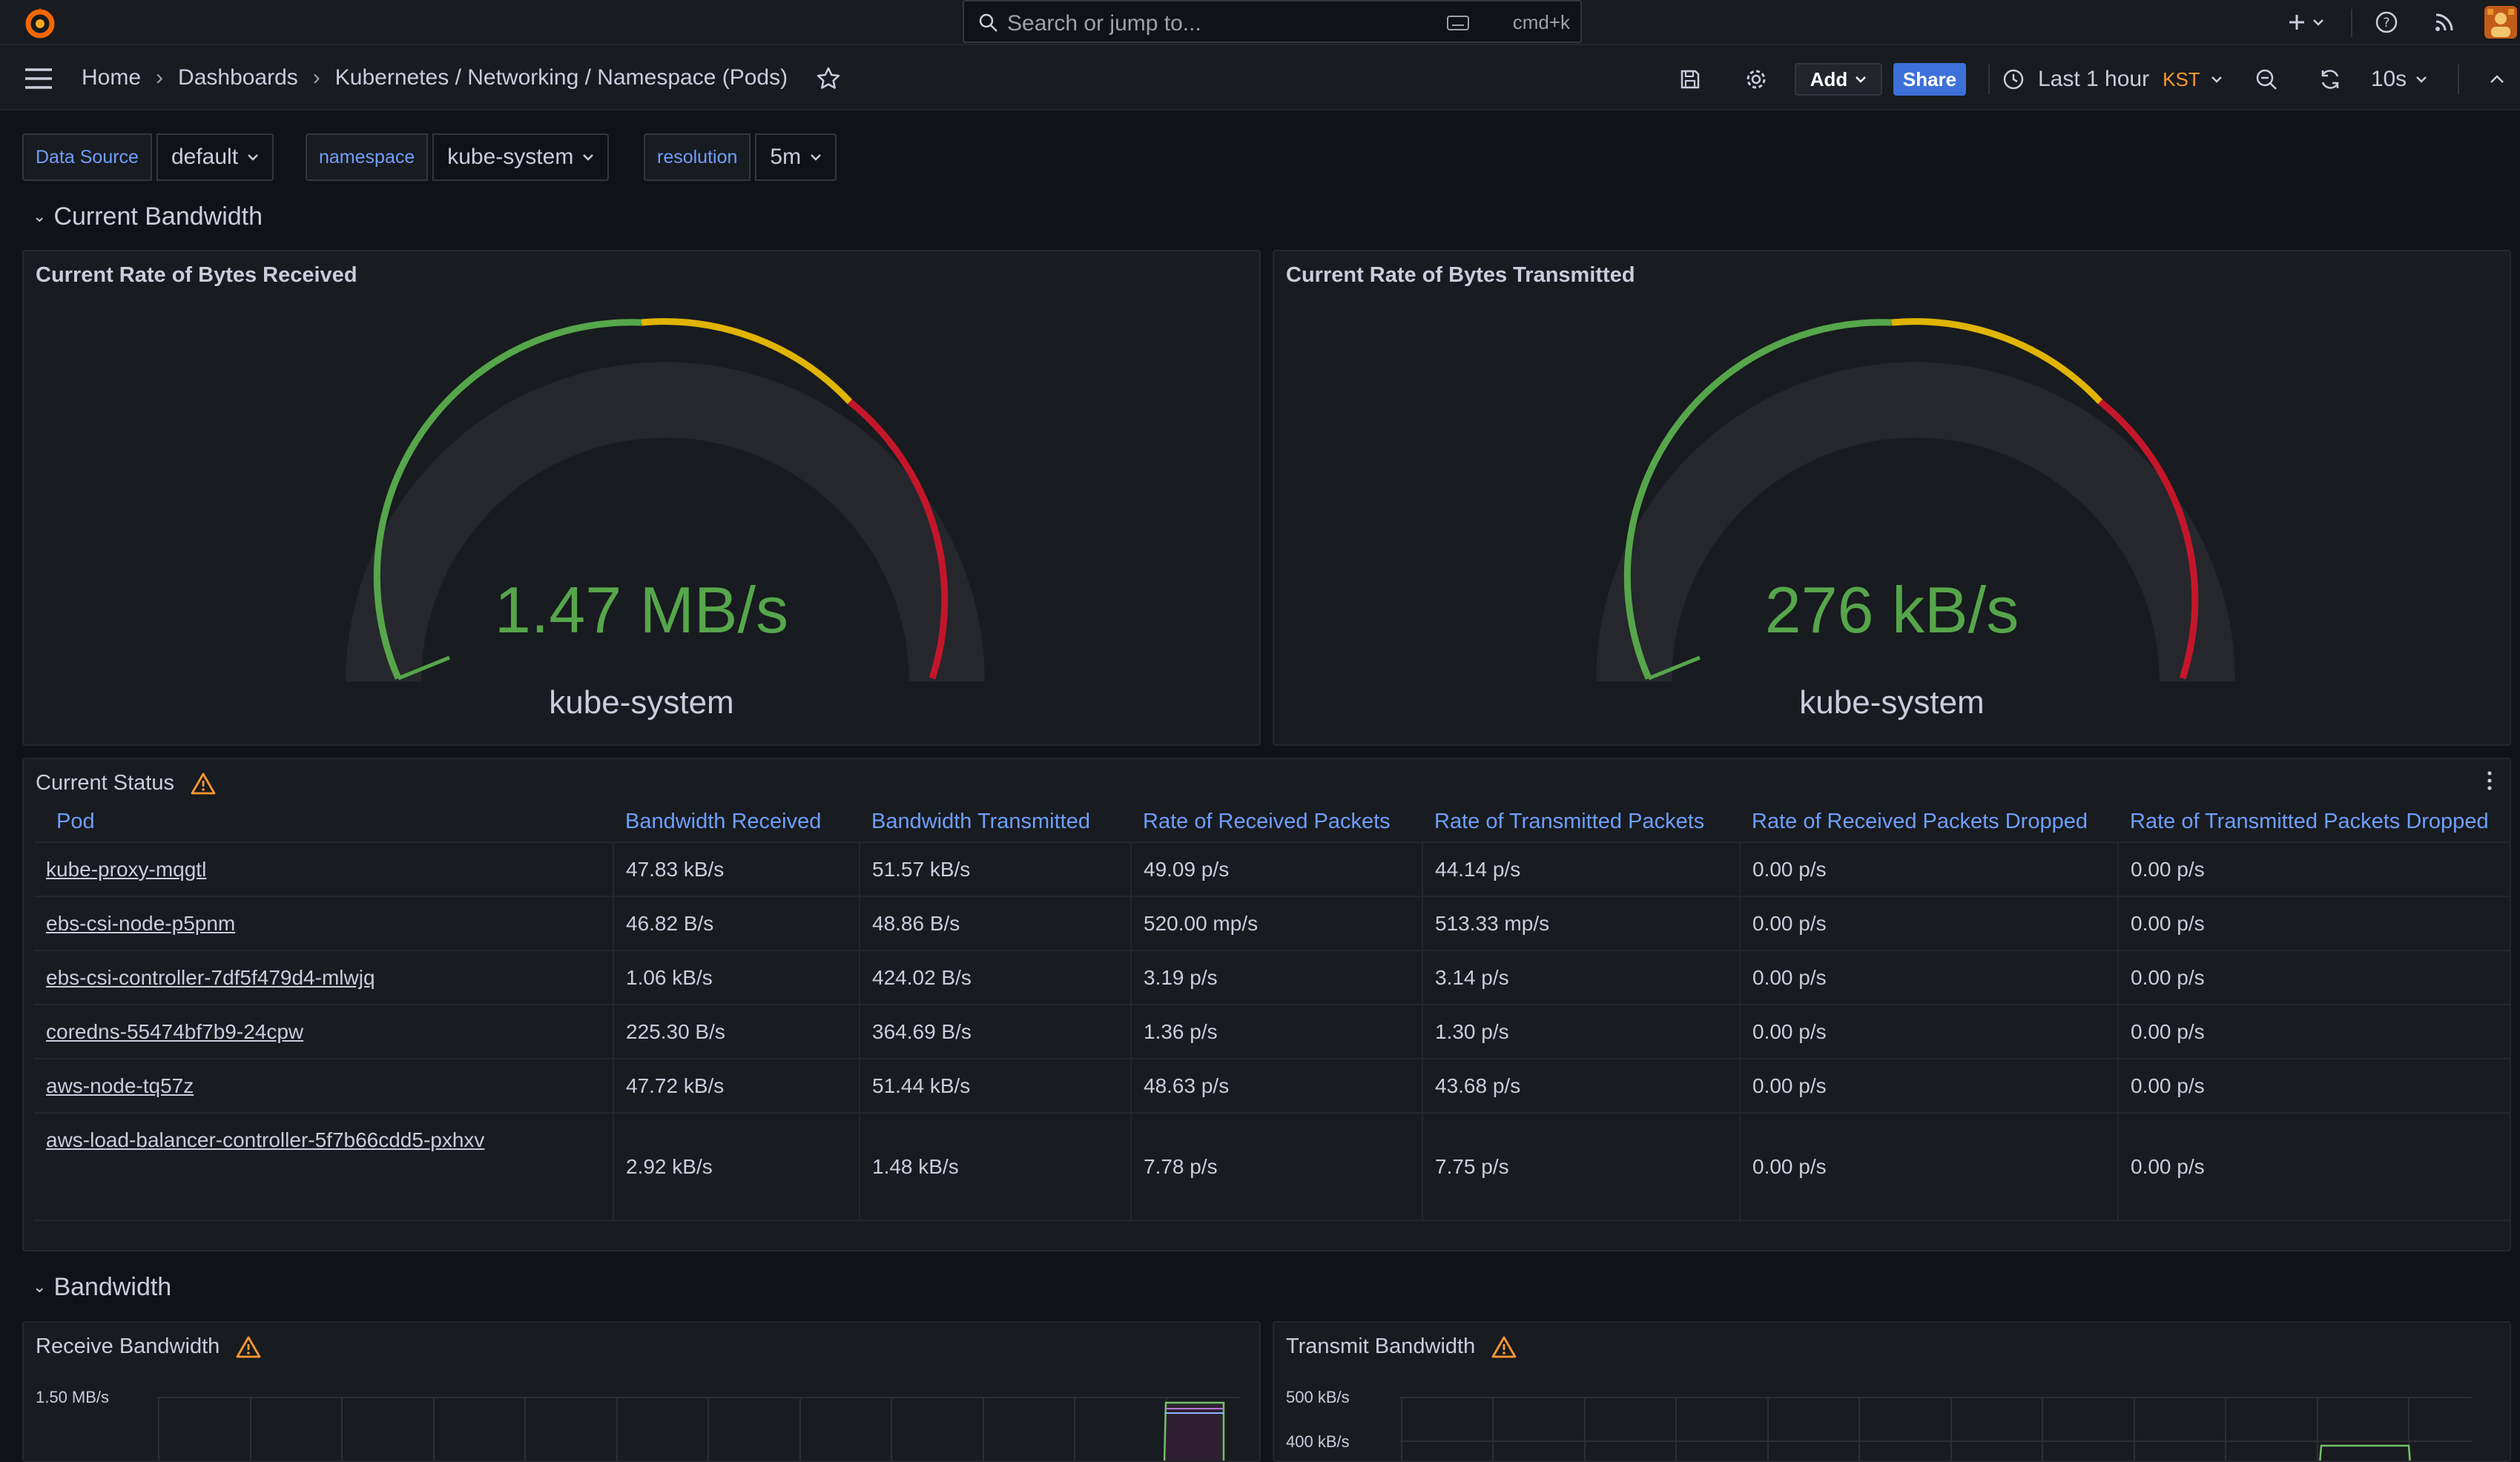  Describe the element at coordinates (1690, 79) in the screenshot. I see `save-dashboard-button` at that location.